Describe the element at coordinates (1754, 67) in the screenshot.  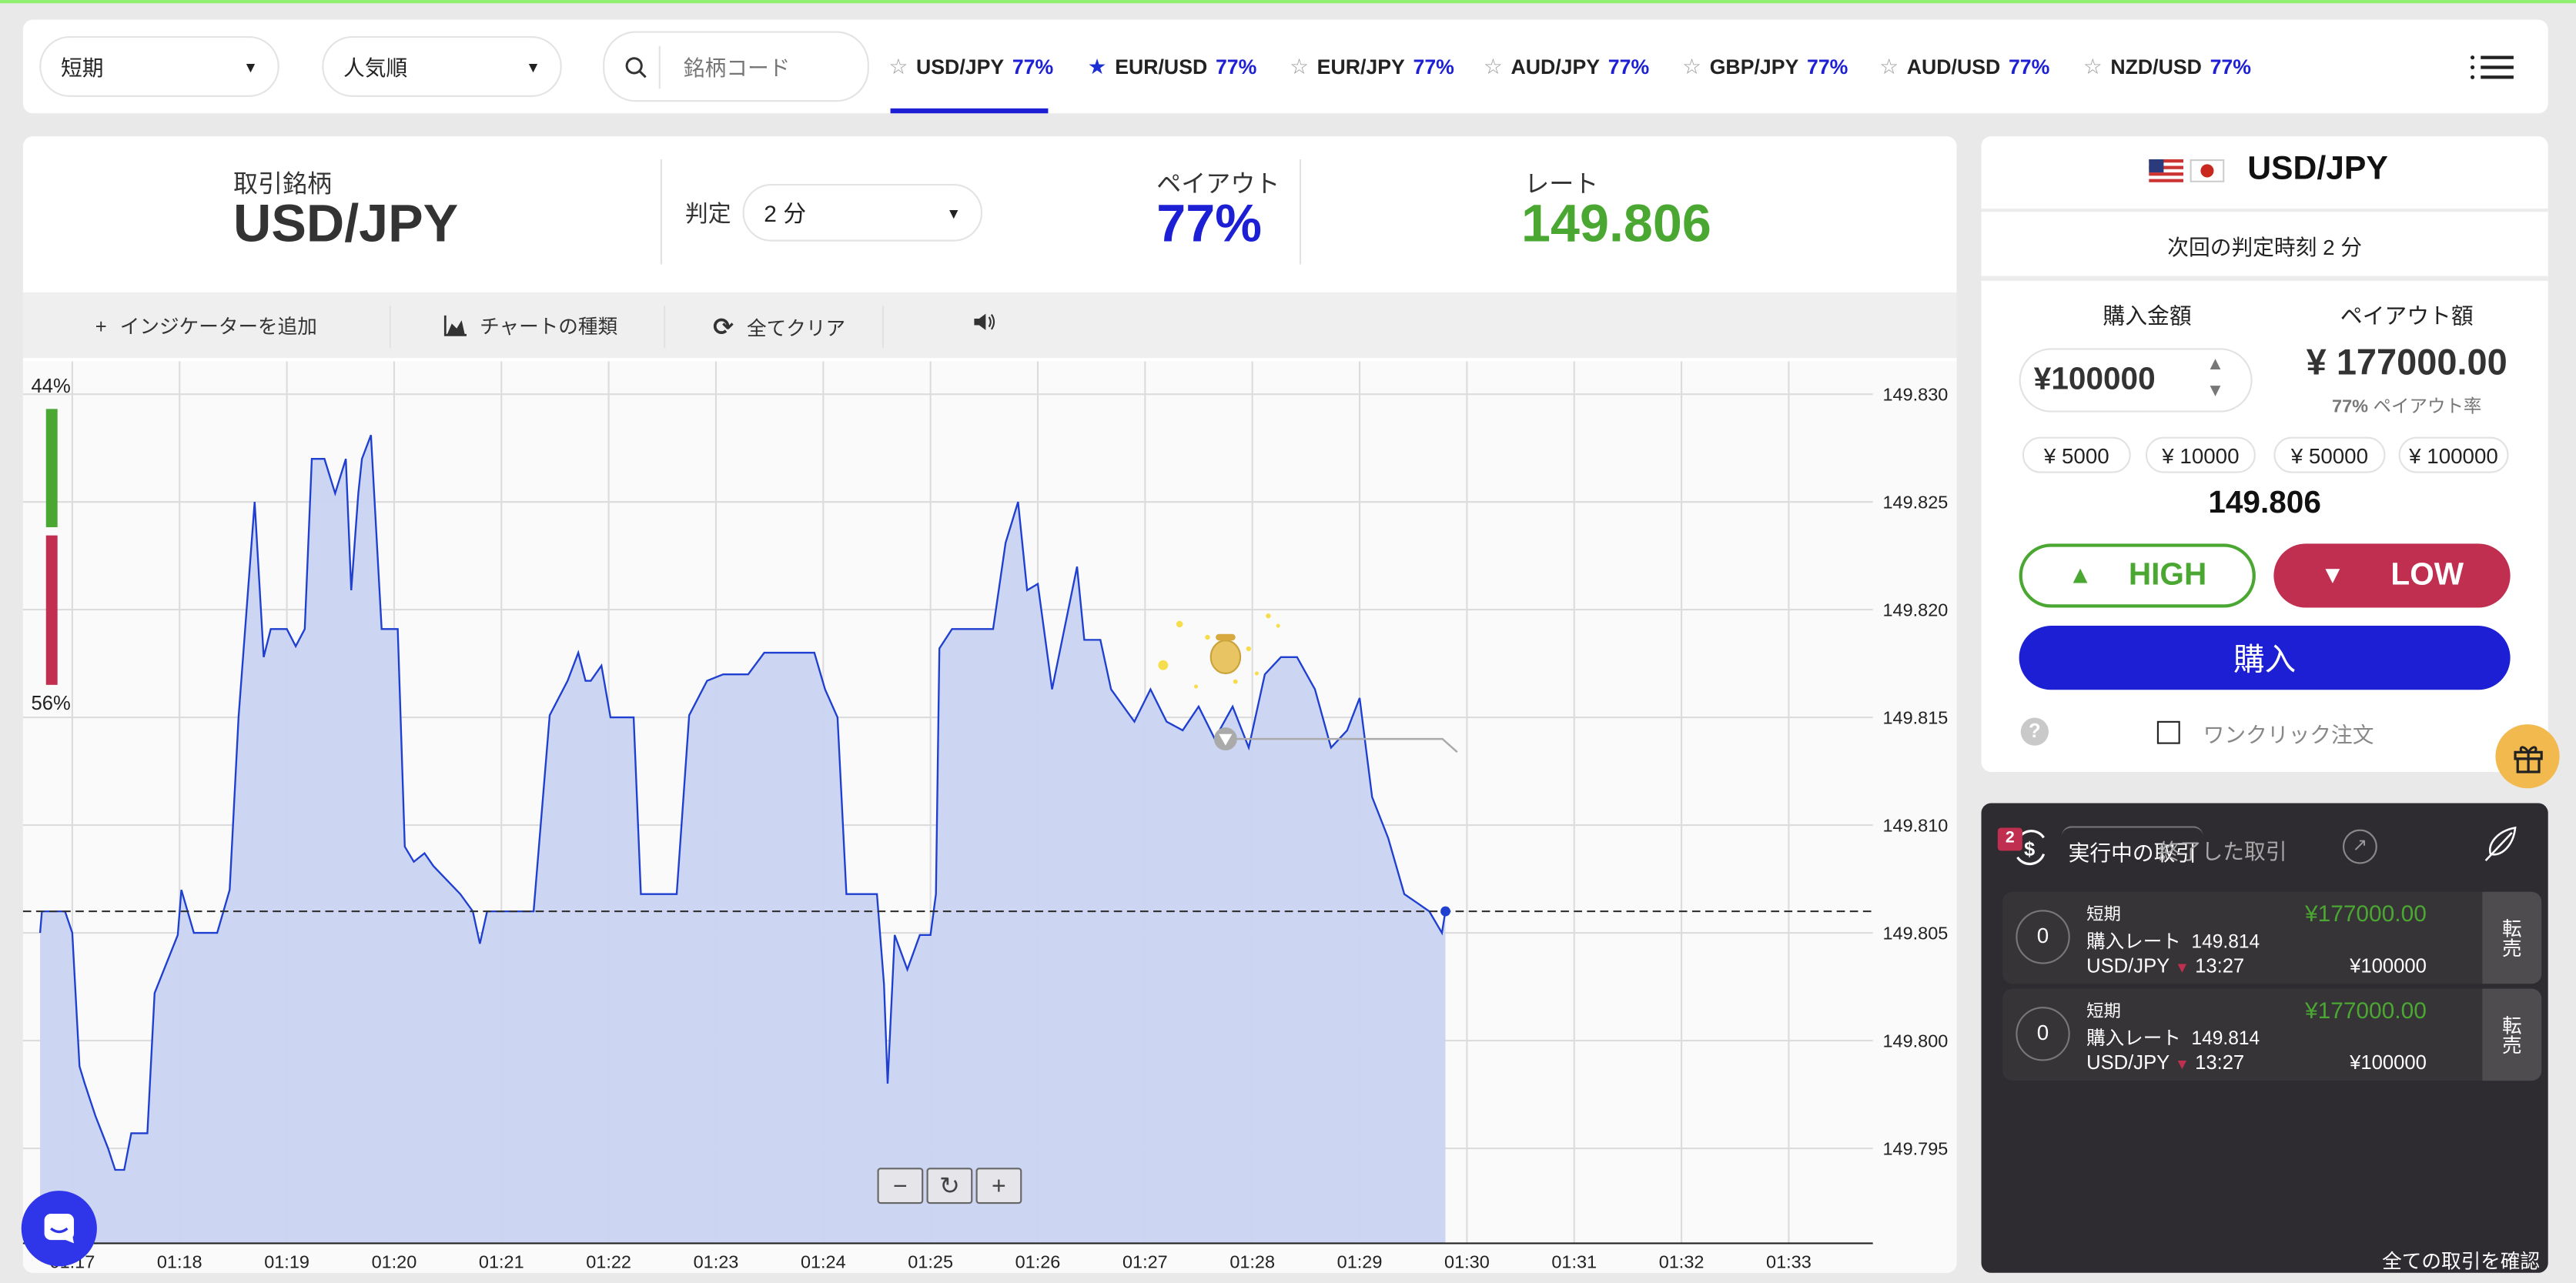
I see `tab-pair: GBP/JPY` at that location.